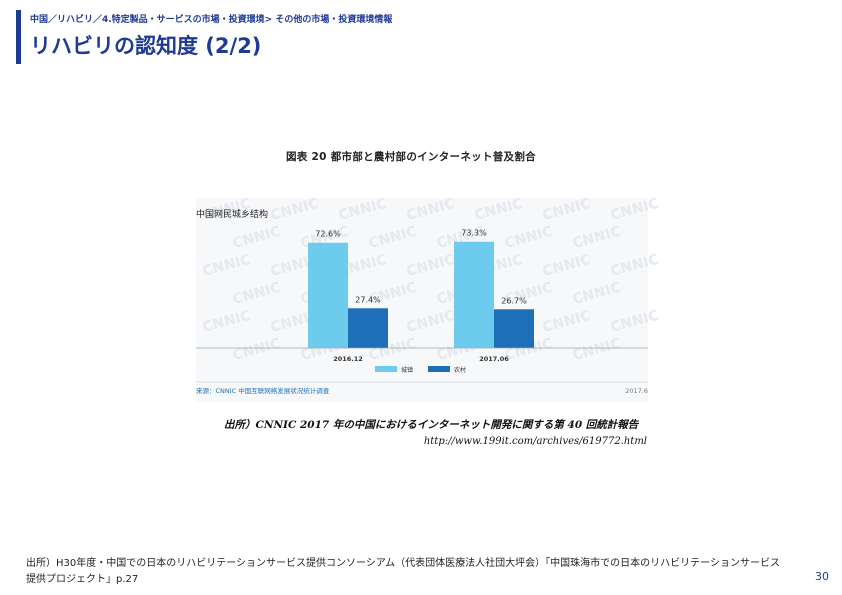  I want to click on x-tick-label: 2017.06, so click(494, 359).